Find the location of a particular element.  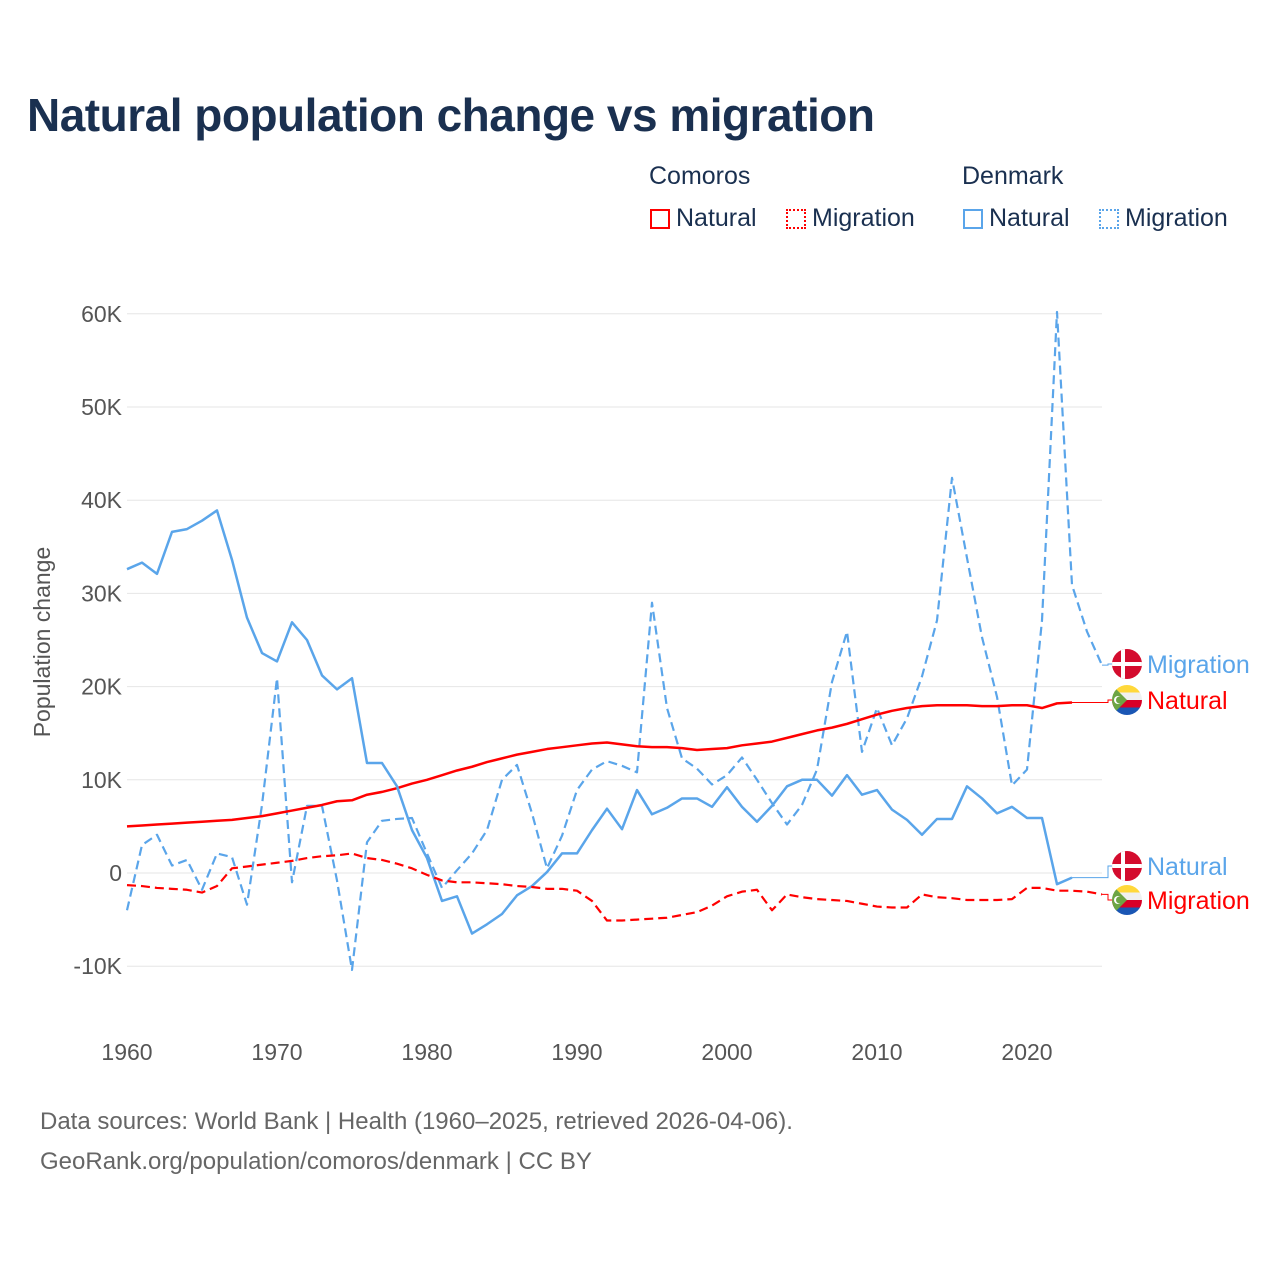

y-tick-label: -10K is located at coordinates (97, 966).